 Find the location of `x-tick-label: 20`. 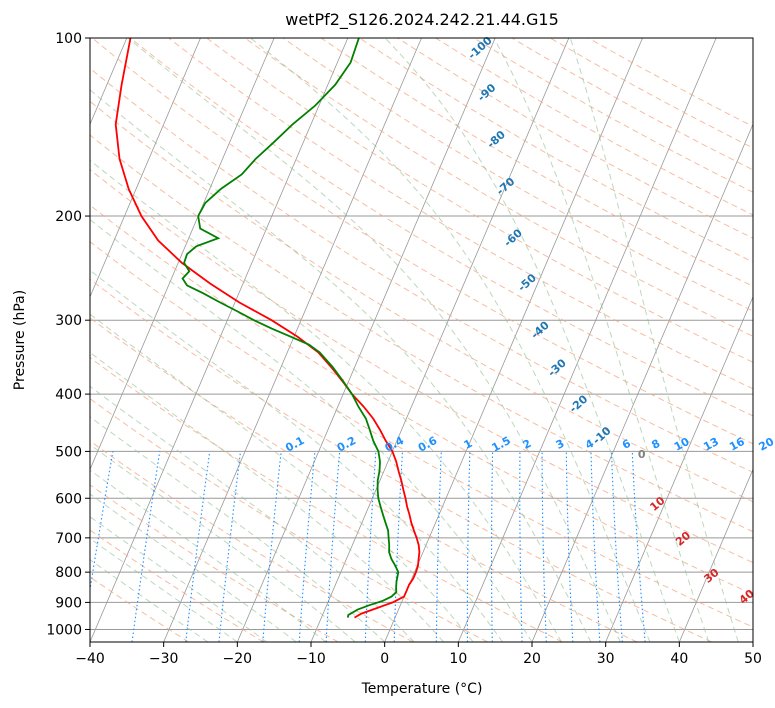

x-tick-label: 20 is located at coordinates (532, 659).